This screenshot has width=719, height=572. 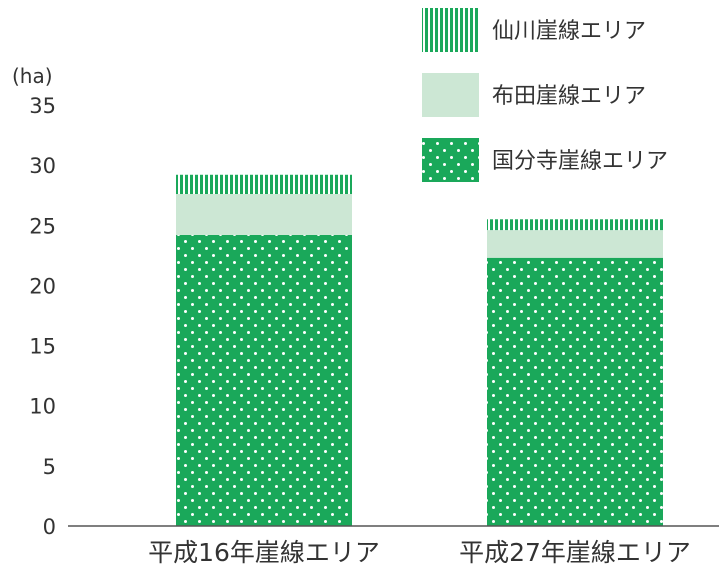 I want to click on y-tick-label: 0, so click(x=49, y=527).